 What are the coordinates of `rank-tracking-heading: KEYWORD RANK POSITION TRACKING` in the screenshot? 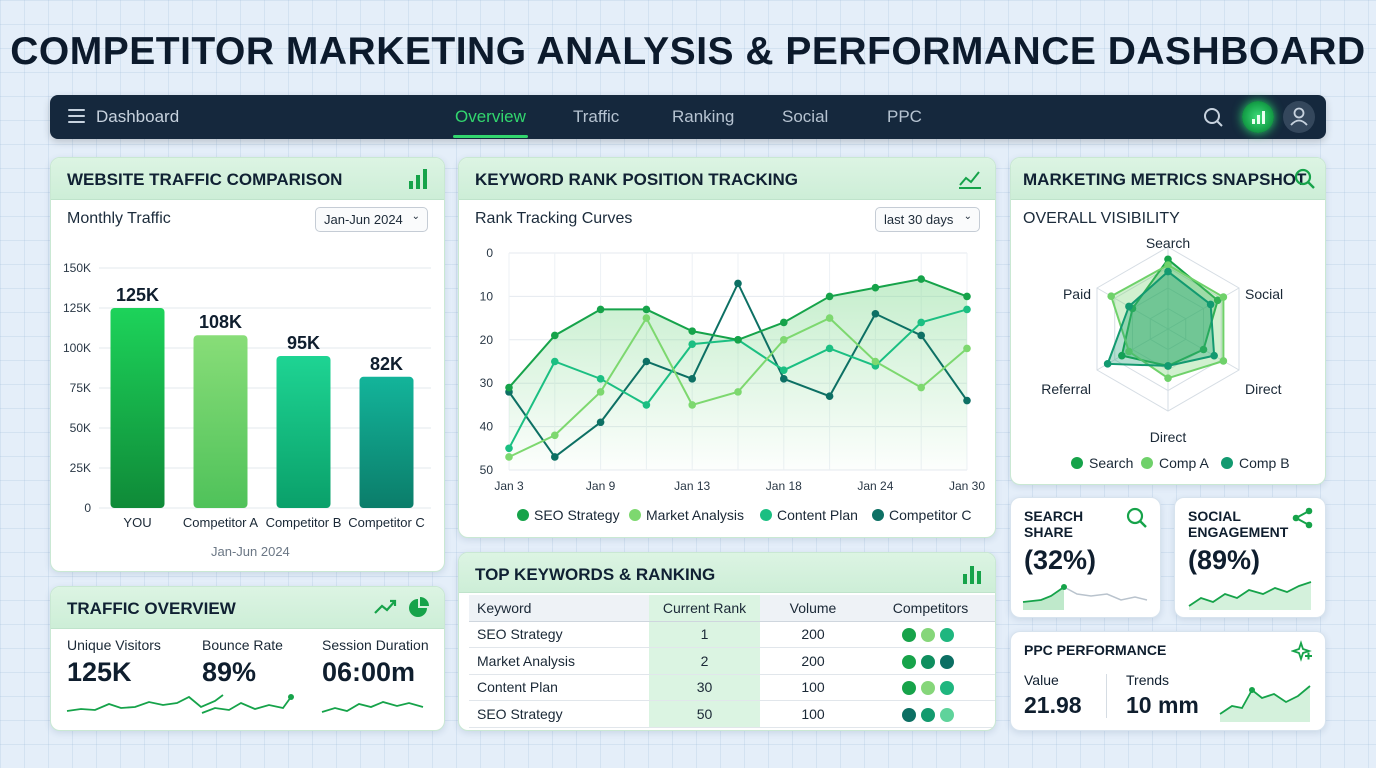 It's located at (636, 179).